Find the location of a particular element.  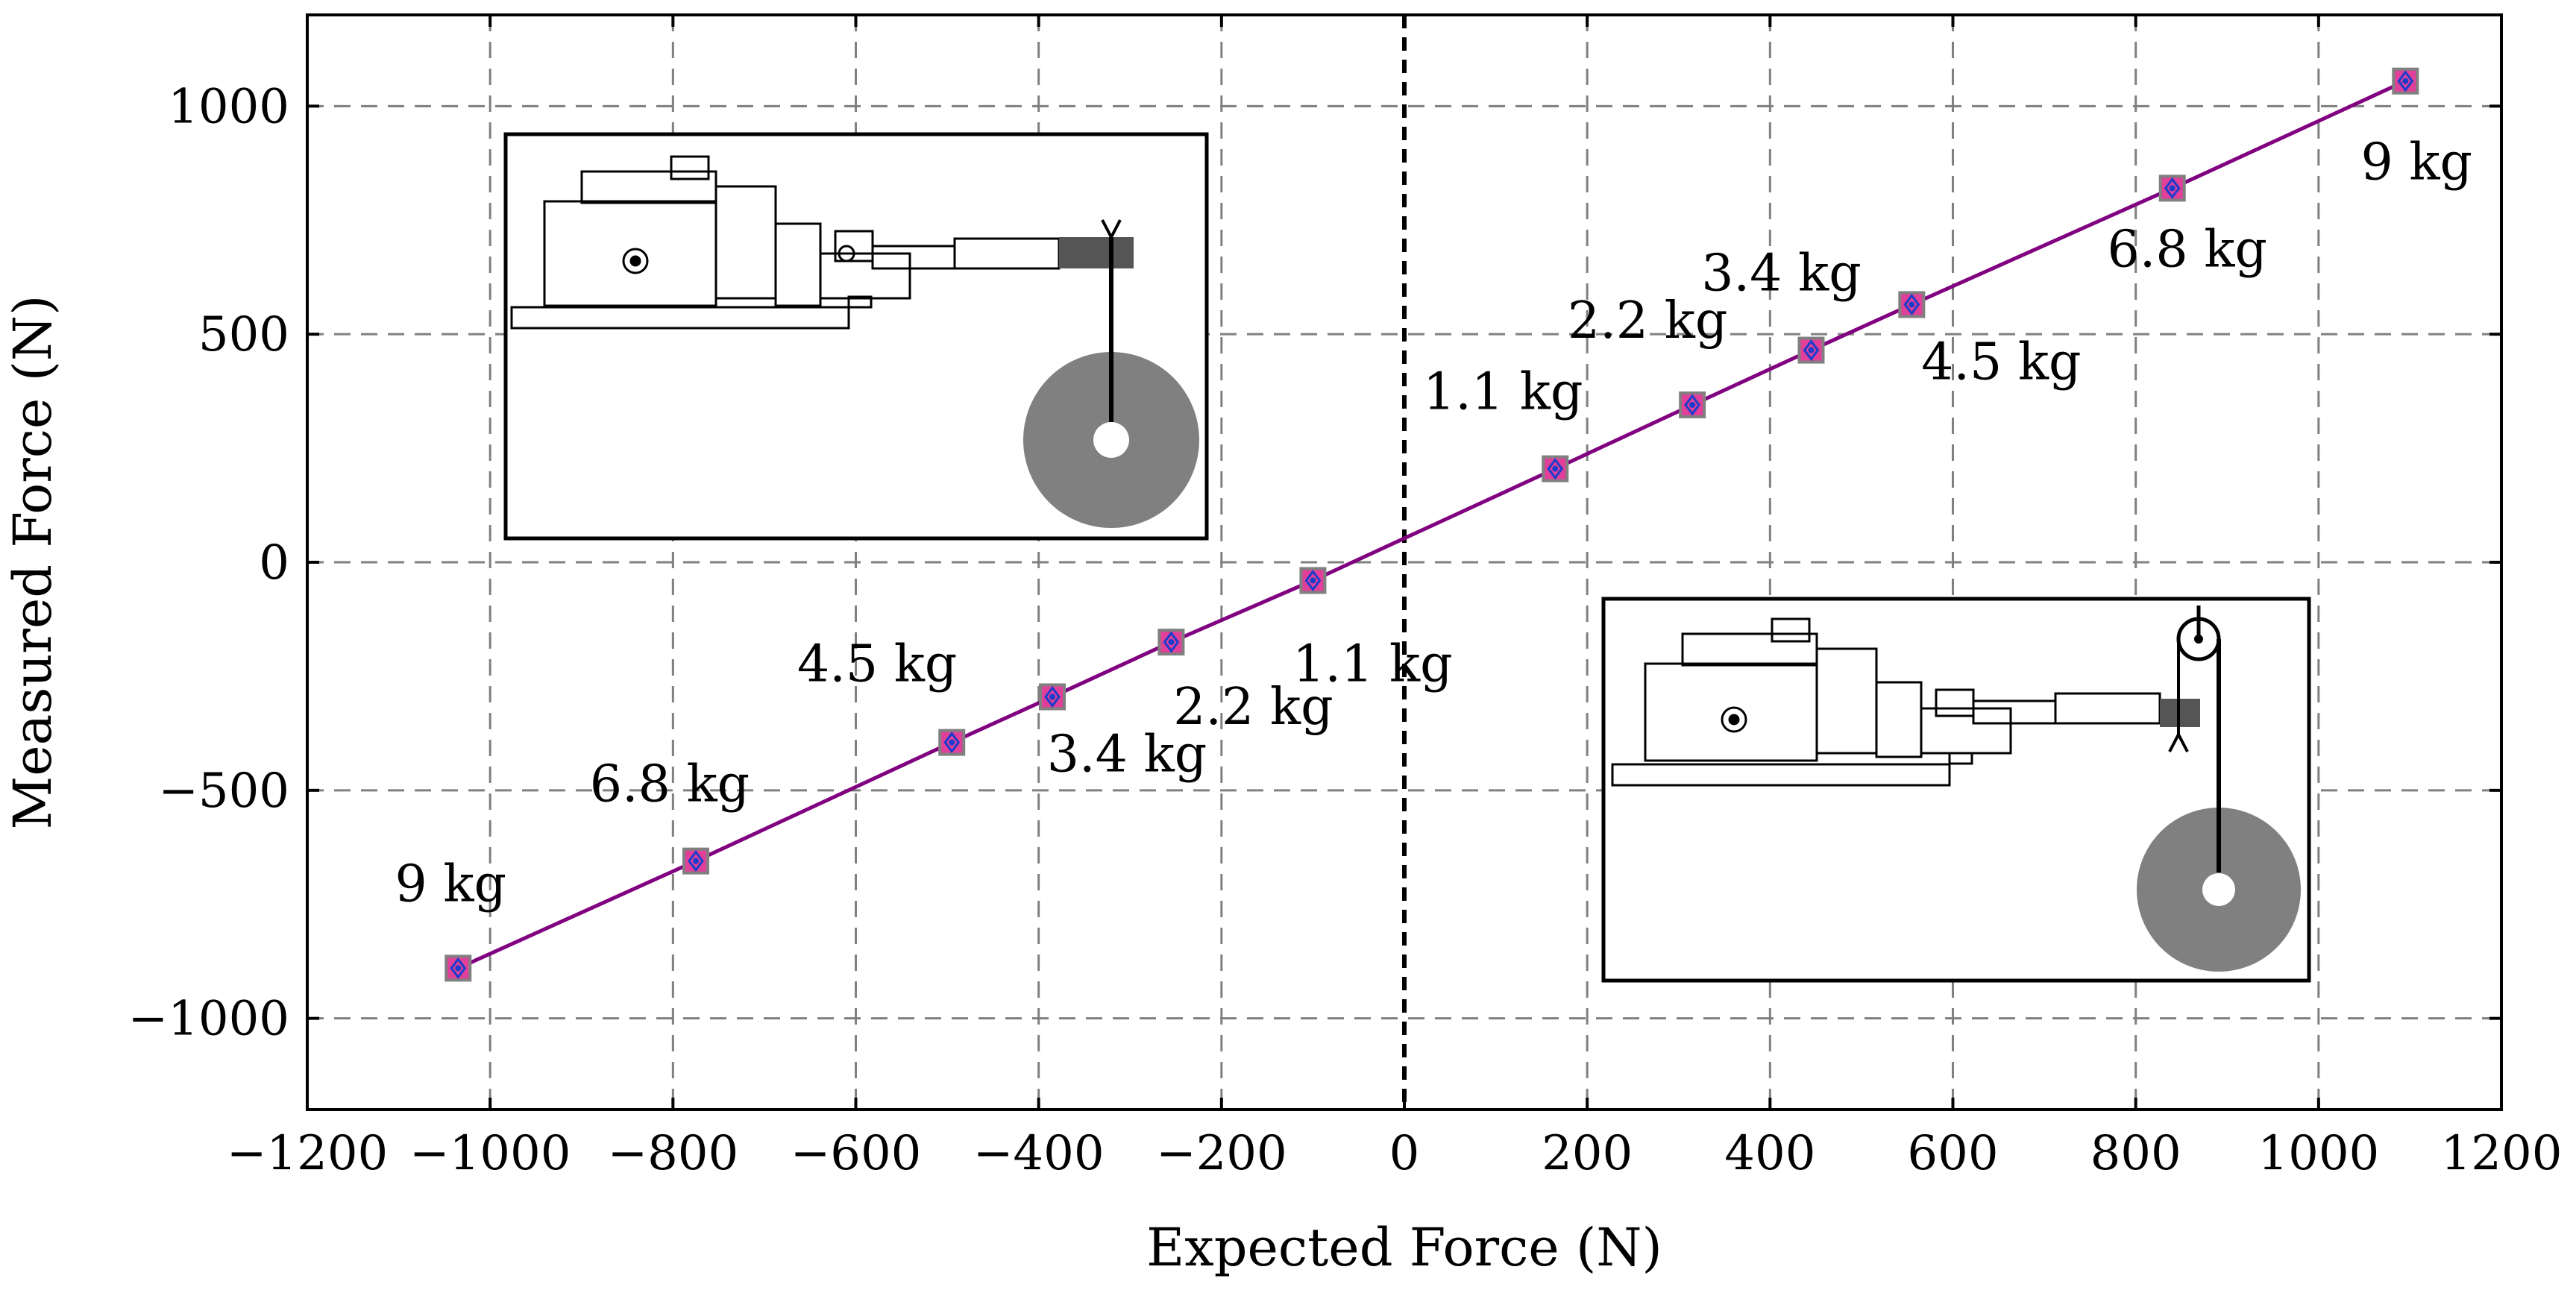

x-tick-label: −400 is located at coordinates (1039, 1153).